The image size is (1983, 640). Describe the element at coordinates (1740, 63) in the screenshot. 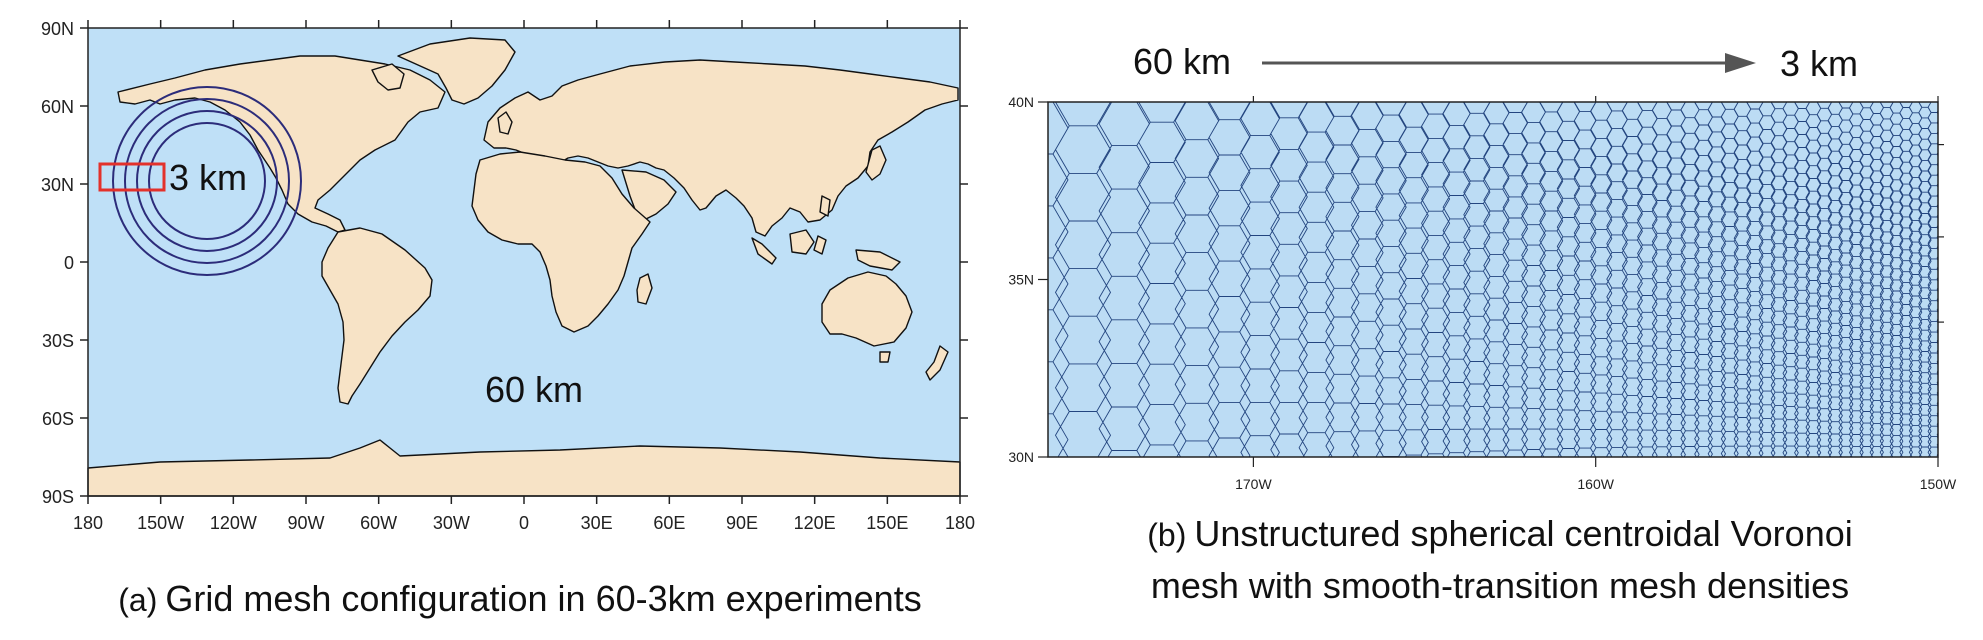

I see `arrow-head` at that location.